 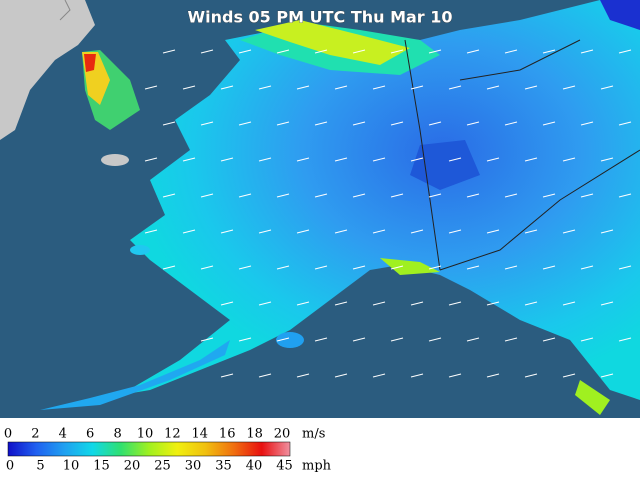 I want to click on ms-label: 0, so click(x=8, y=434).